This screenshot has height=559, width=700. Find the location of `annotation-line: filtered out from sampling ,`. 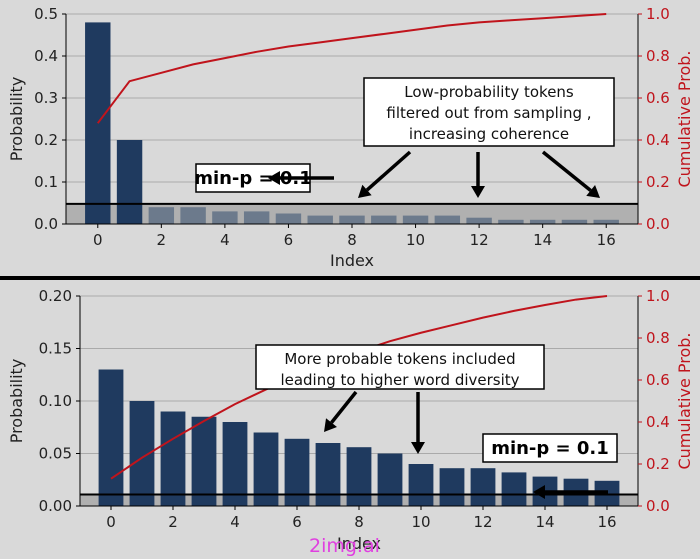

annotation-line: filtered out from sampling , is located at coordinates (488, 113).